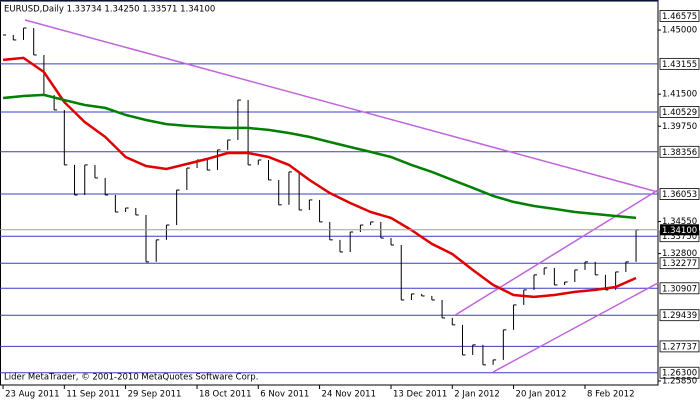 Image resolution: width=700 pixels, height=402 pixels. I want to click on level-label: 1.33750, so click(679, 237).